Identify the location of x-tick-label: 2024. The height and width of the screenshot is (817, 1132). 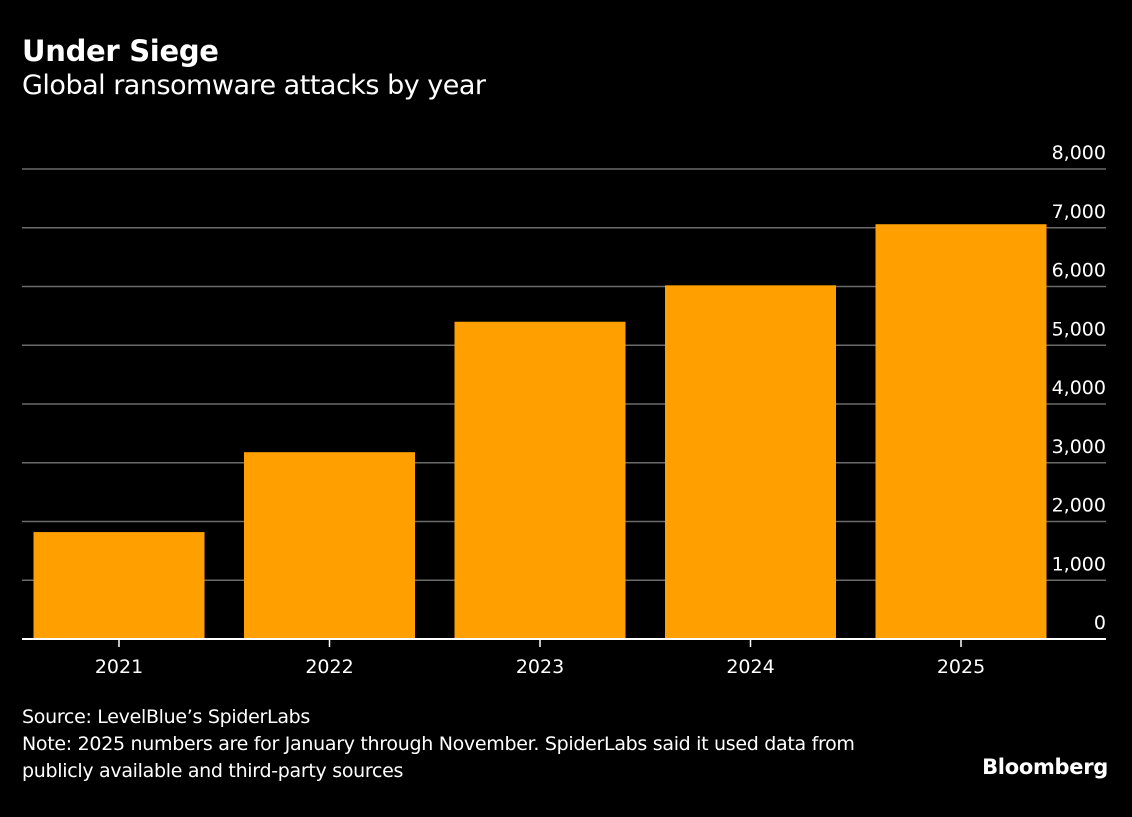
(750, 667).